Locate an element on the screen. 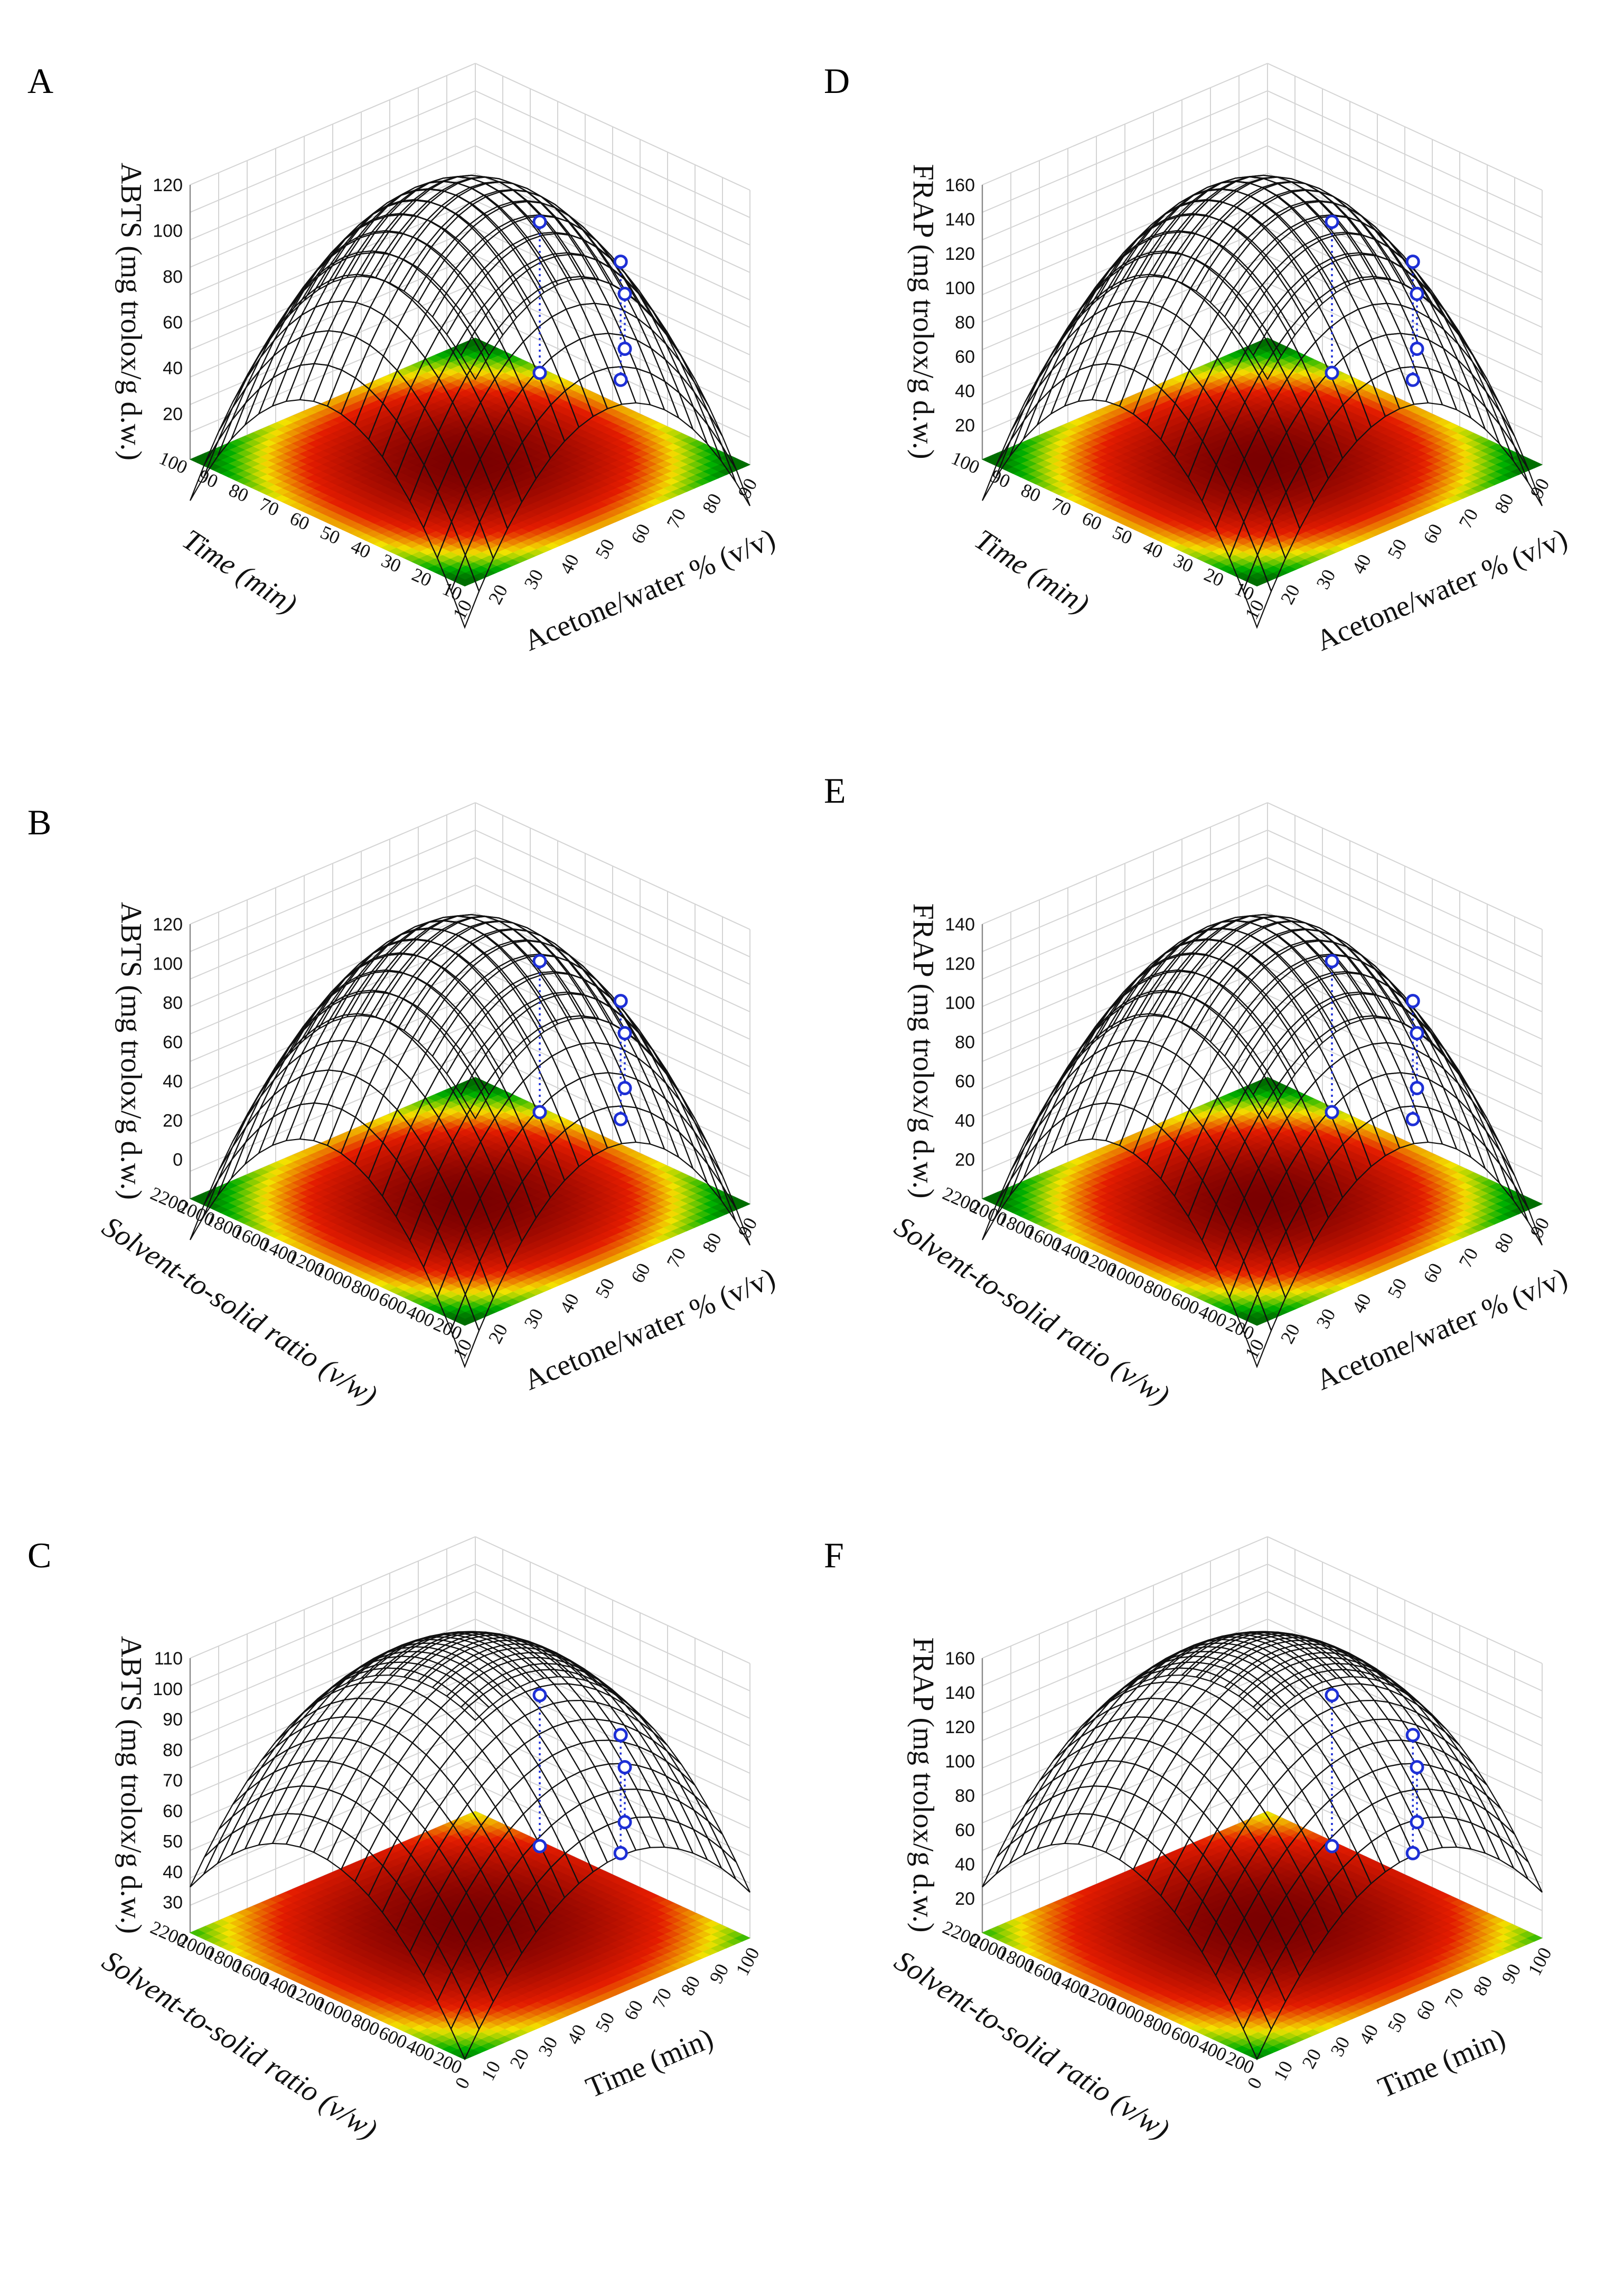 Image resolution: width=1624 pixels, height=2276 pixels. z-tick-label: 0 is located at coordinates (178, 1160).